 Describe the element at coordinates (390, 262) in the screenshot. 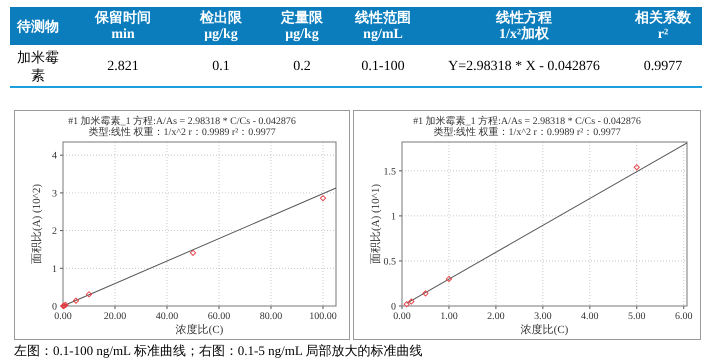

I see `y-tick-label: 0.5` at that location.